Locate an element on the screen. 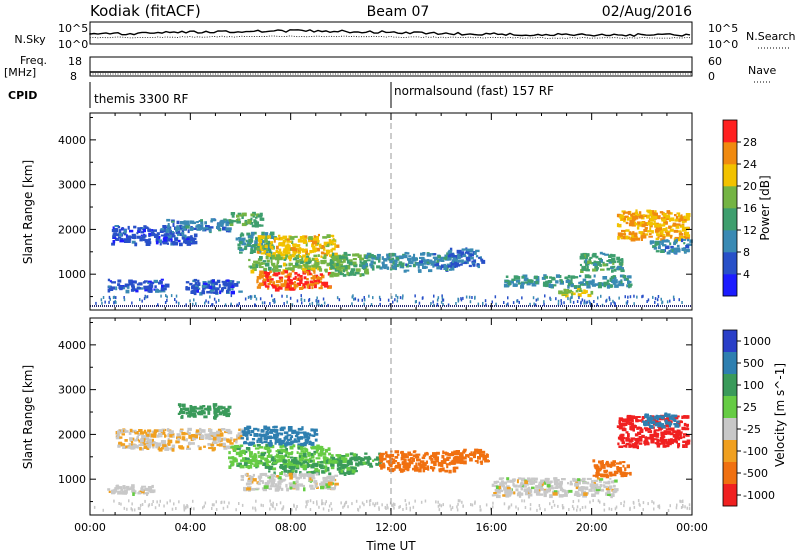  power-colorbar-cell is located at coordinates (730, 241).